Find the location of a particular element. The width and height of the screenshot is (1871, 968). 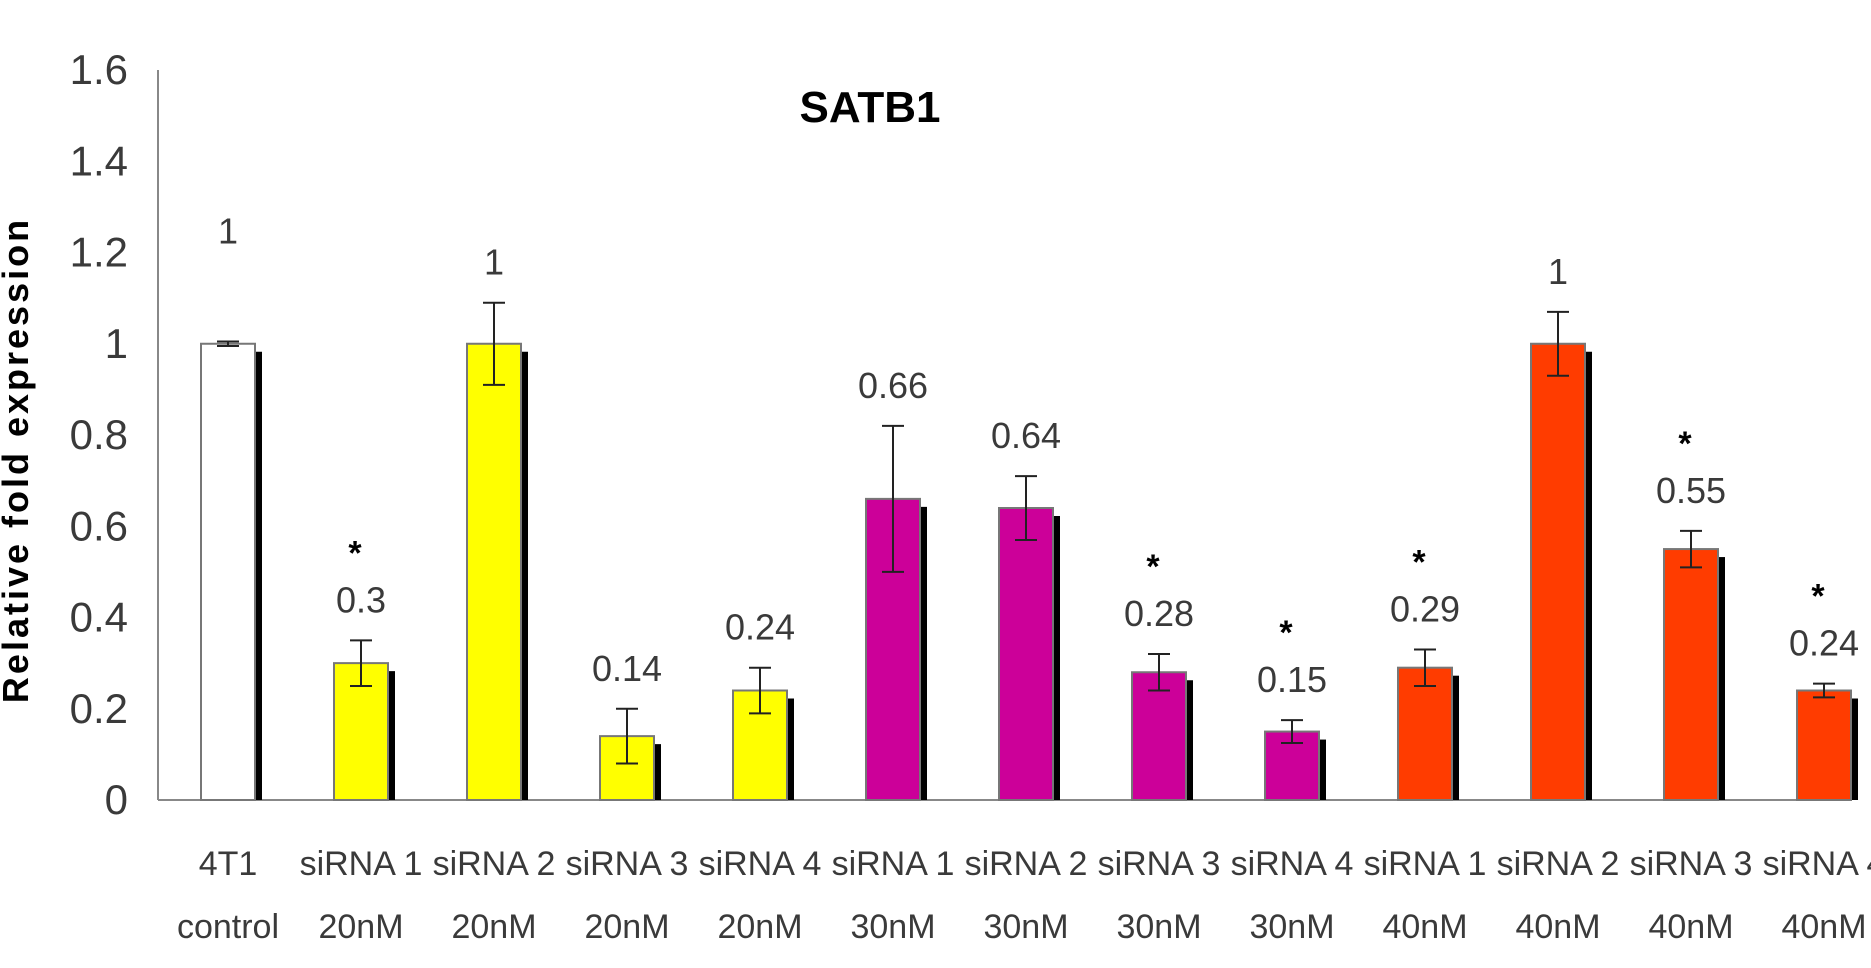

y-tick-label: 1.6 is located at coordinates (99, 69).